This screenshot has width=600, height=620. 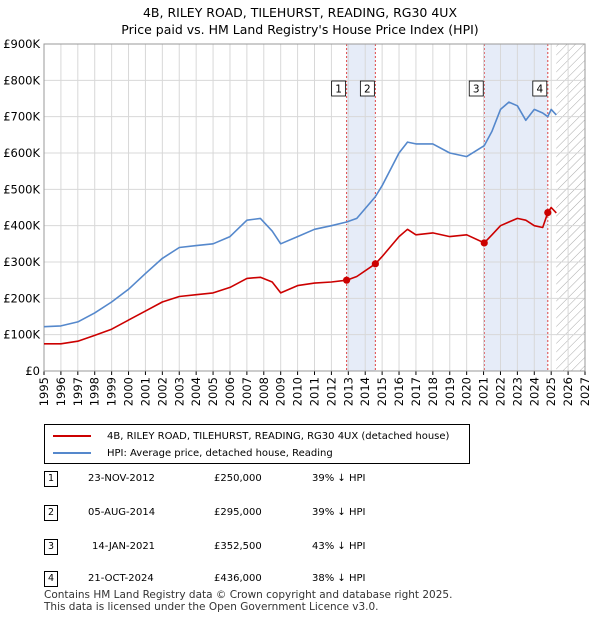 What do you see at coordinates (484, 391) in the screenshot?
I see `x-tick-label: 2021` at bounding box center [484, 391].